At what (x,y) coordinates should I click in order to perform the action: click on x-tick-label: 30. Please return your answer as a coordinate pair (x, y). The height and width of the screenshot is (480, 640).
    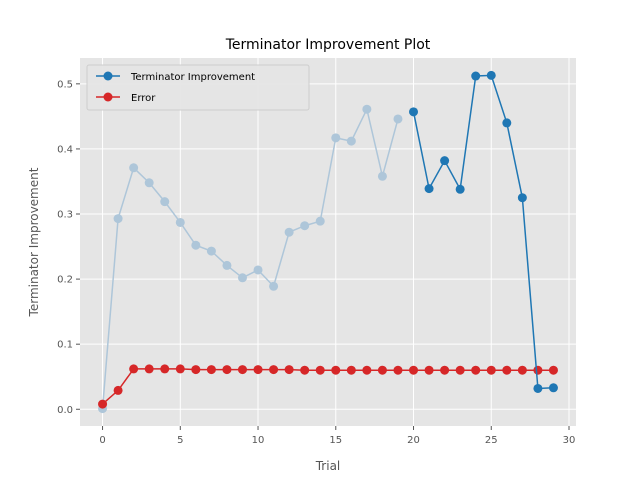
    Looking at the image, I should click on (569, 440).